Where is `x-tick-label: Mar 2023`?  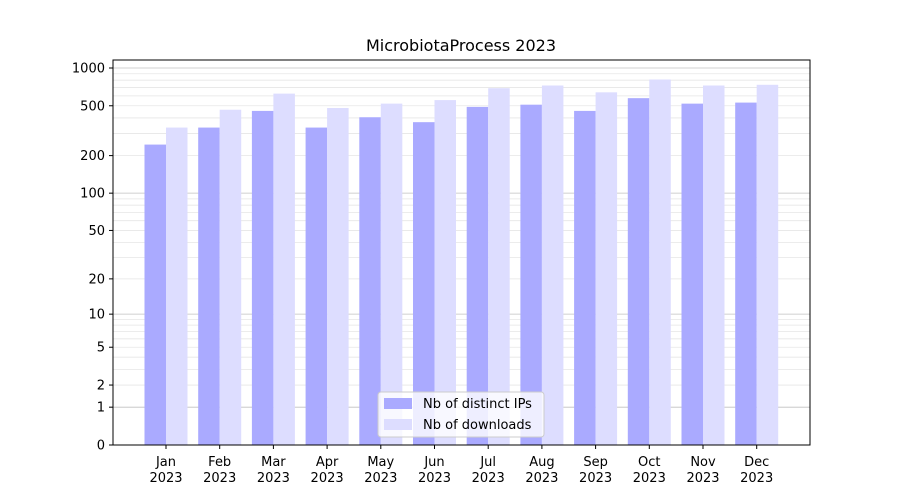
x-tick-label: Mar 2023 is located at coordinates (273, 470).